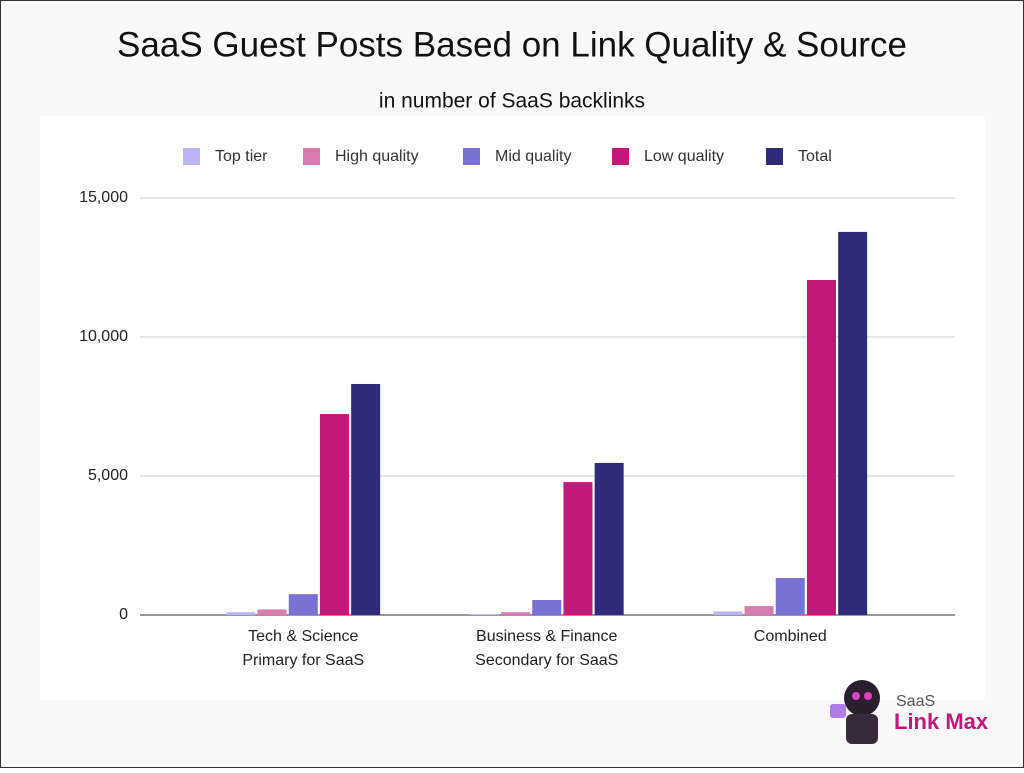 This screenshot has width=1024, height=773. I want to click on y-tick-label: 5,000, so click(108, 475).